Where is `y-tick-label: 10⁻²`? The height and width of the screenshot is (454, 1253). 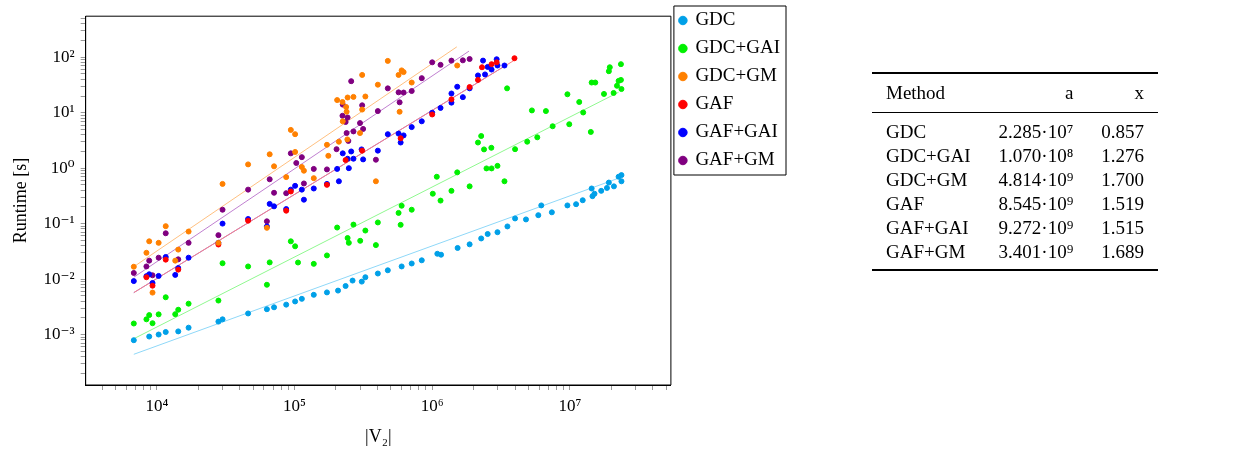
y-tick-label: 10⁻² is located at coordinates (59, 278).